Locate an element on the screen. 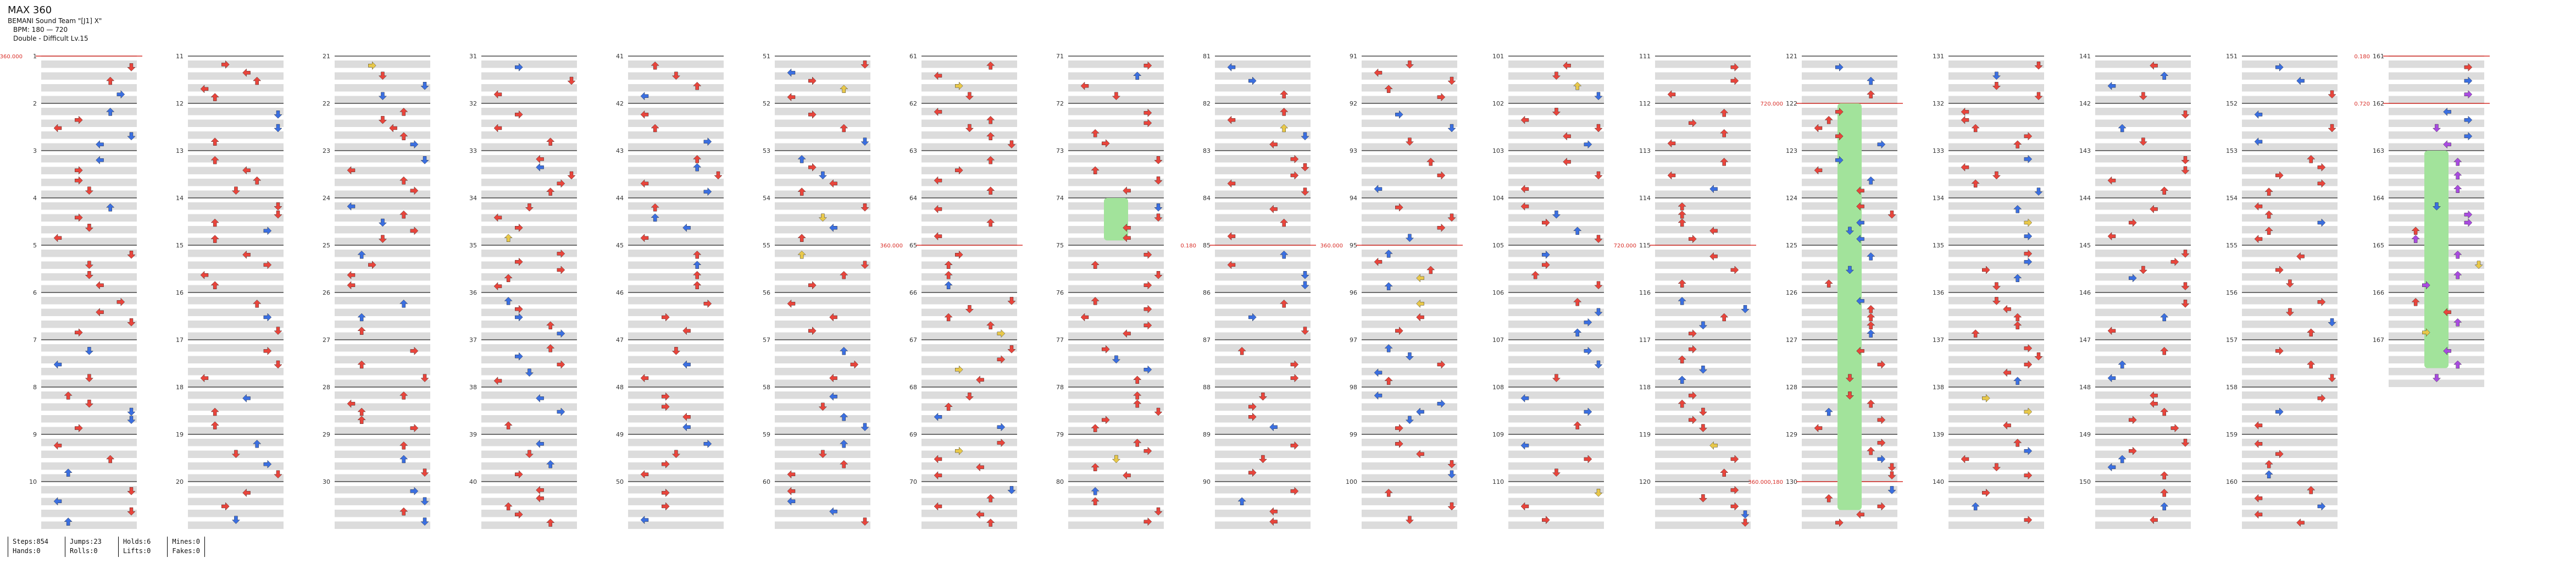 Image resolution: width=2576 pixels, height=563 pixels. measure-number: 27 is located at coordinates (326, 340).